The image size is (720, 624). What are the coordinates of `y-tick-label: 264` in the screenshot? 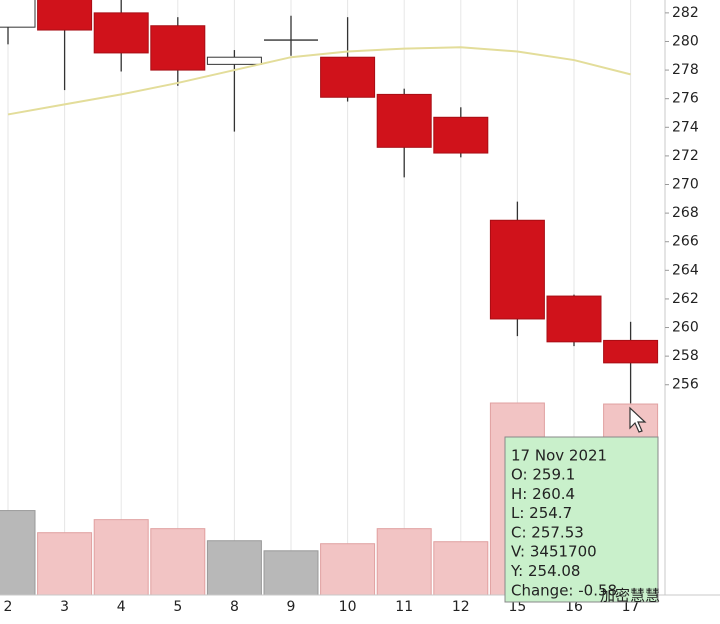 It's located at (685, 270).